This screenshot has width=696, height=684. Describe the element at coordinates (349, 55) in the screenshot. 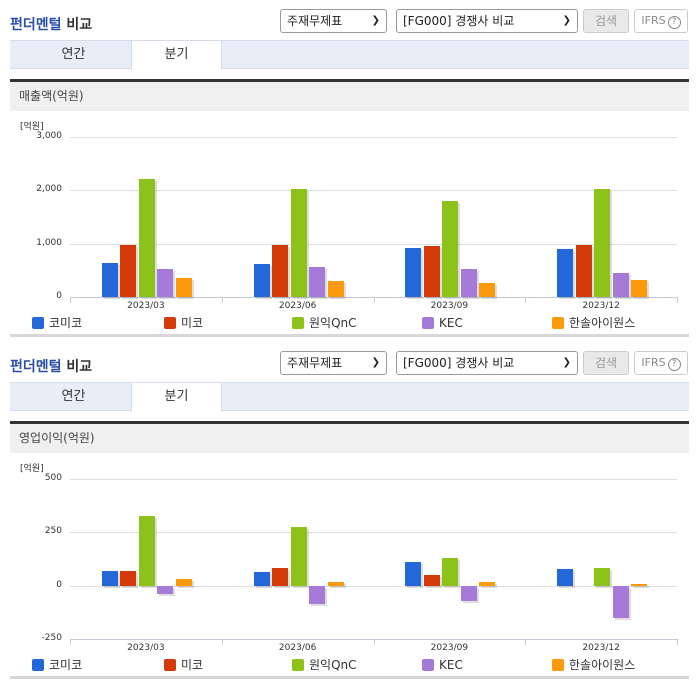

I see `period-tabs: 연간 분기` at that location.